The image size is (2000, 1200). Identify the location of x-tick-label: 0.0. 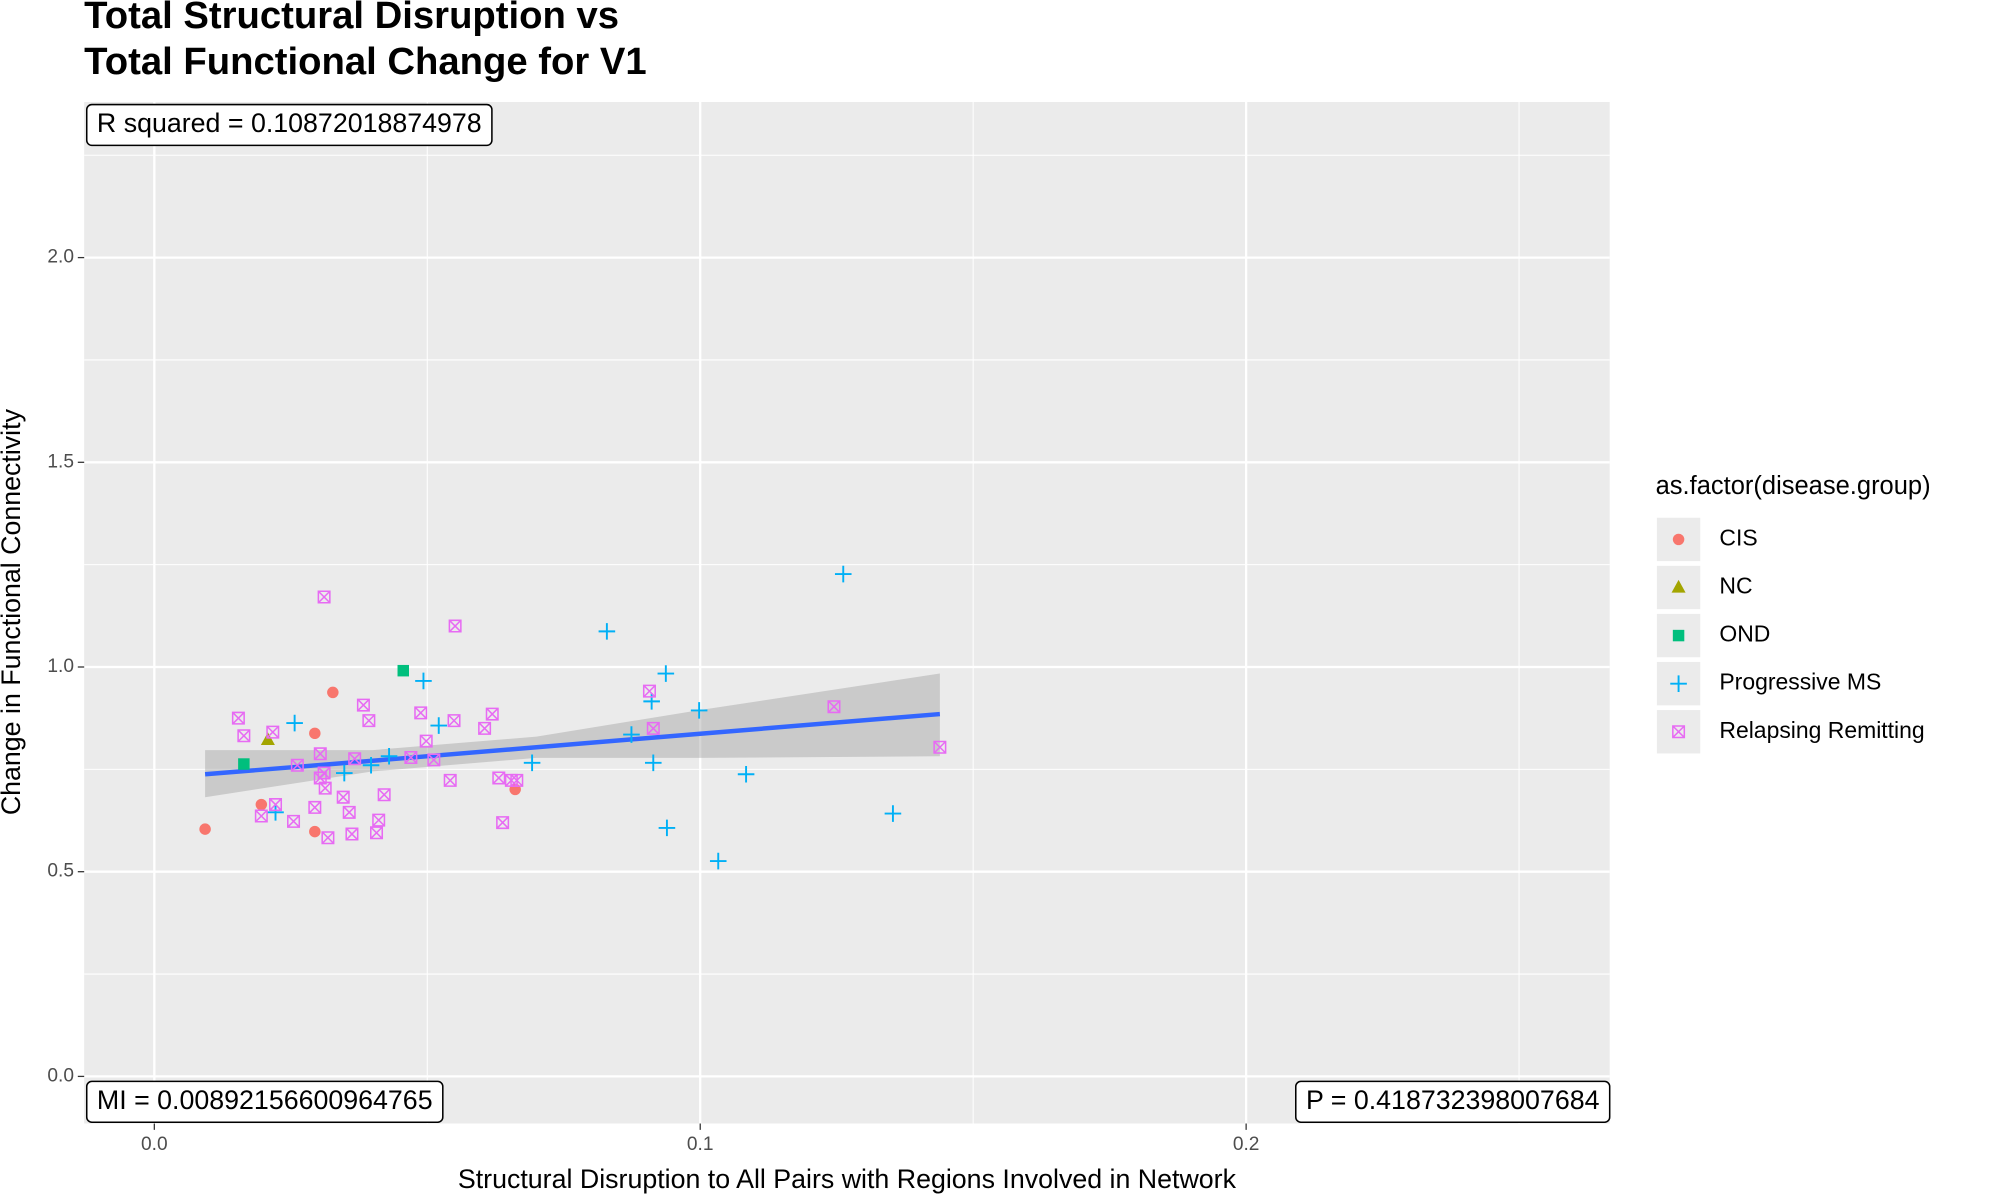
(154, 1144).